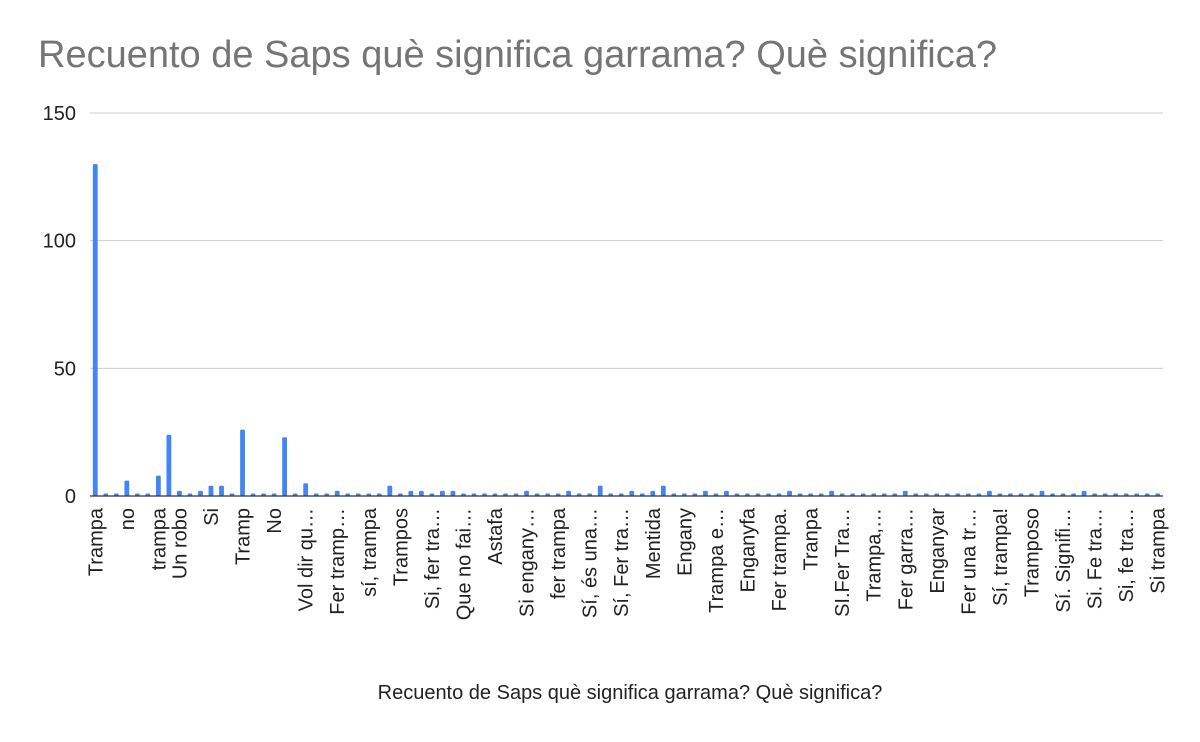 The height and width of the screenshot is (742, 1200). Describe the element at coordinates (1001, 557) in the screenshot. I see `x-tick-label: Sí, trampa!` at that location.